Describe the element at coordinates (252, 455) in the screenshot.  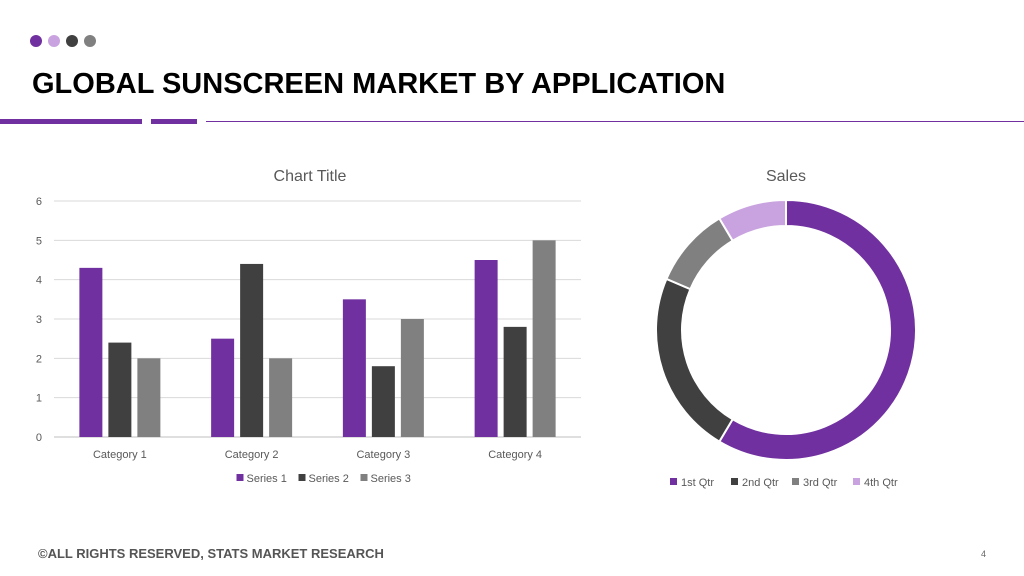
I see `x-tick-label: Category 2` at that location.